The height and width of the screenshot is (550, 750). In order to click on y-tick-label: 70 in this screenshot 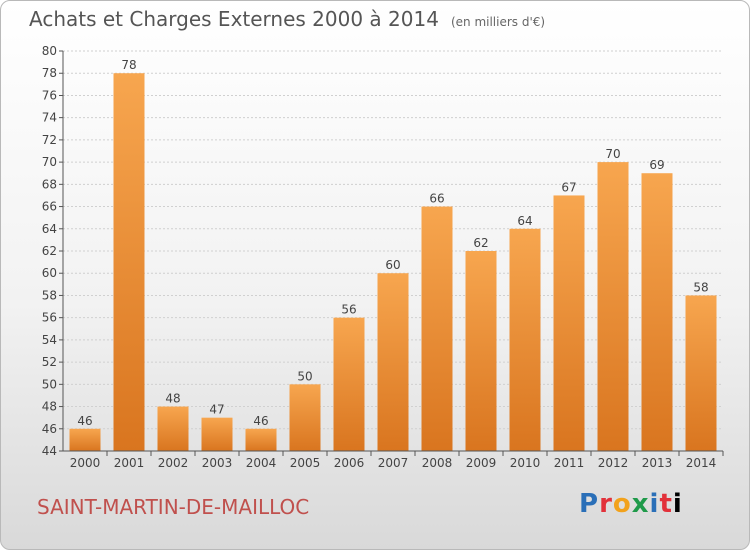, I will do `click(49, 162)`.